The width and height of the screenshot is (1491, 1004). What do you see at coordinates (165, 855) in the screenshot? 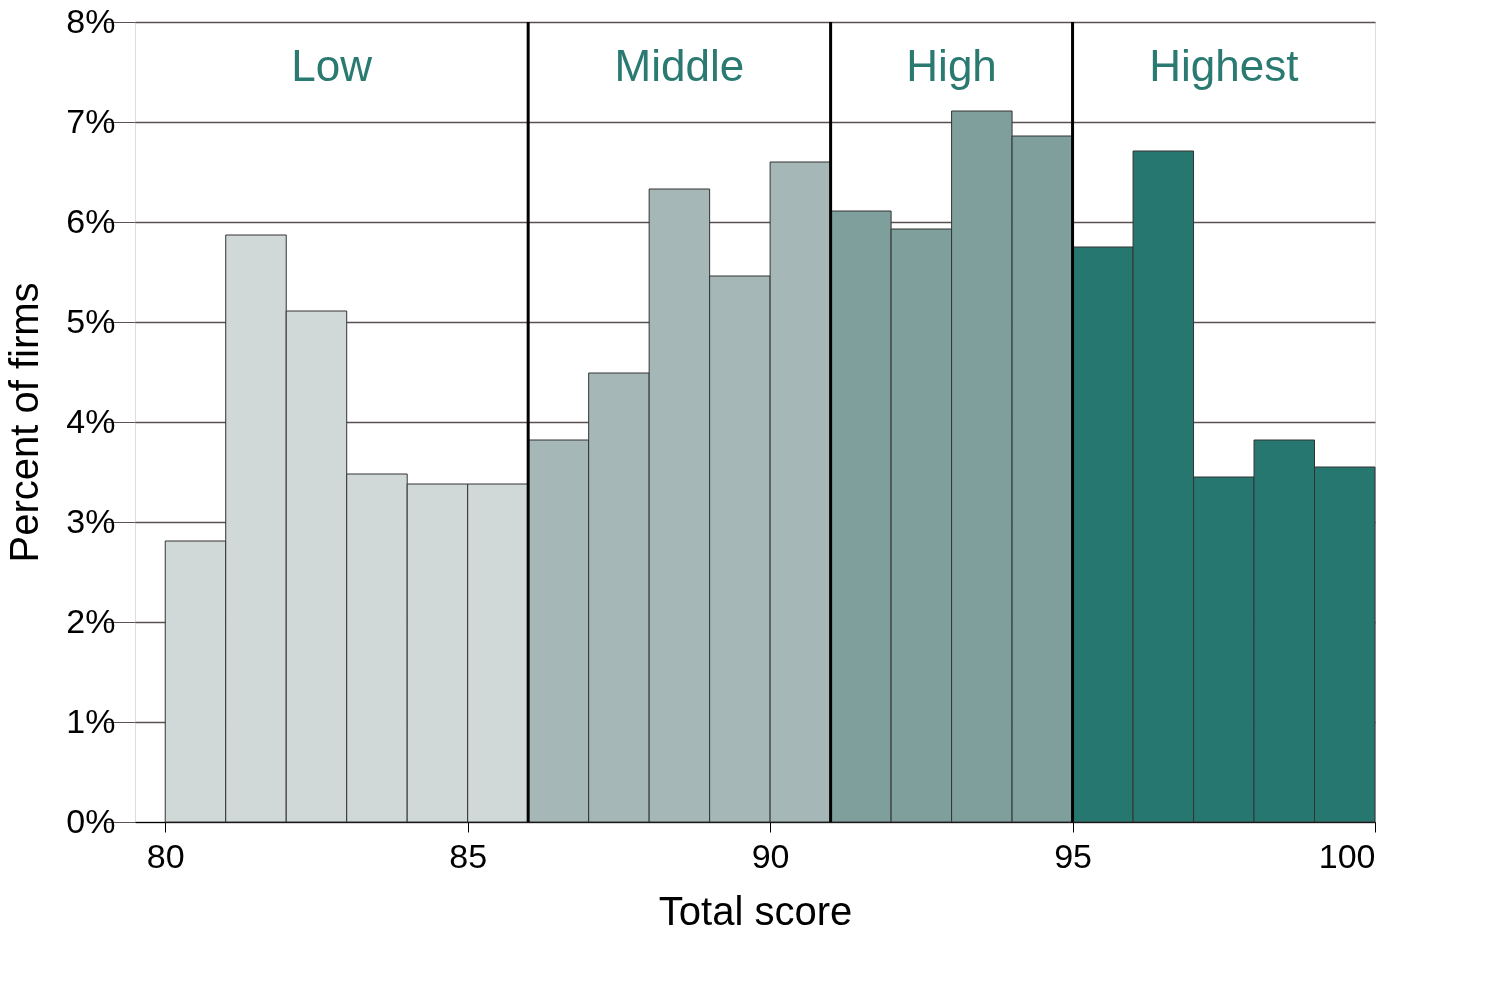
I see `x-tick-label: 80` at bounding box center [165, 855].